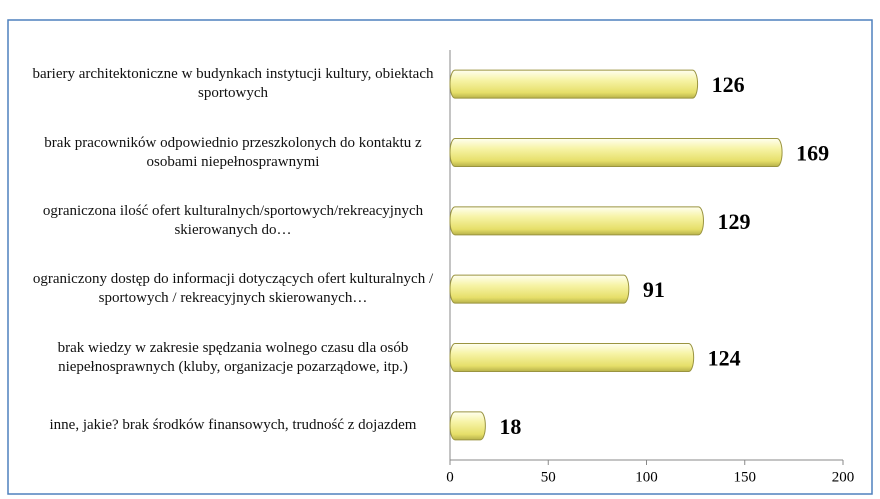 The image size is (880, 499). What do you see at coordinates (654, 289) in the screenshot?
I see `value-label: 91` at bounding box center [654, 289].